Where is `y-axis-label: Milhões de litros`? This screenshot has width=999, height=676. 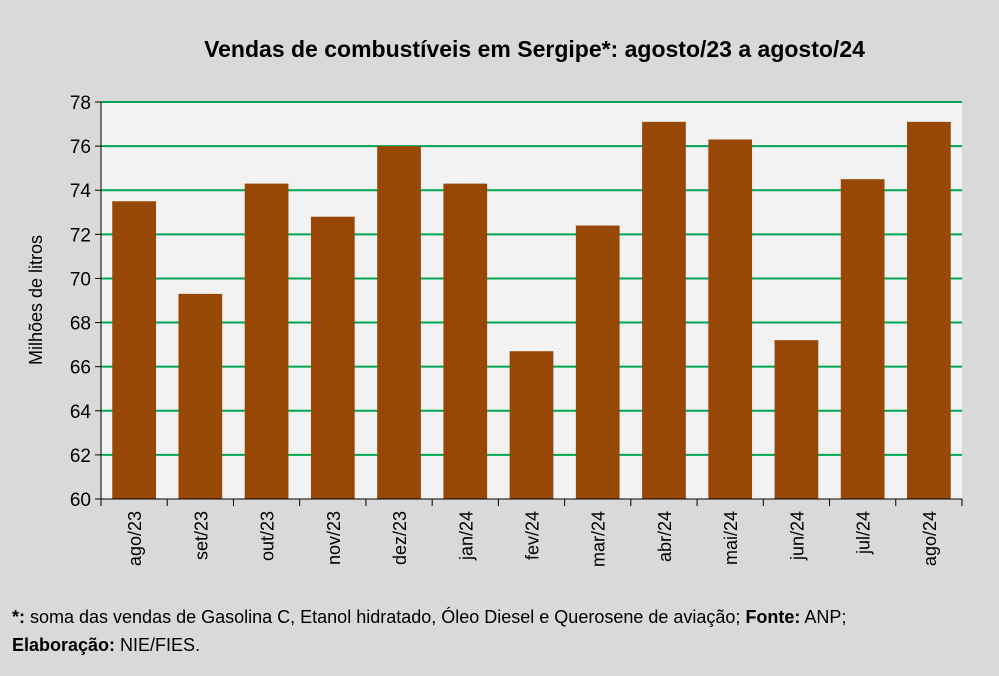
y-axis-label: Milhões de litros is located at coordinates (36, 300).